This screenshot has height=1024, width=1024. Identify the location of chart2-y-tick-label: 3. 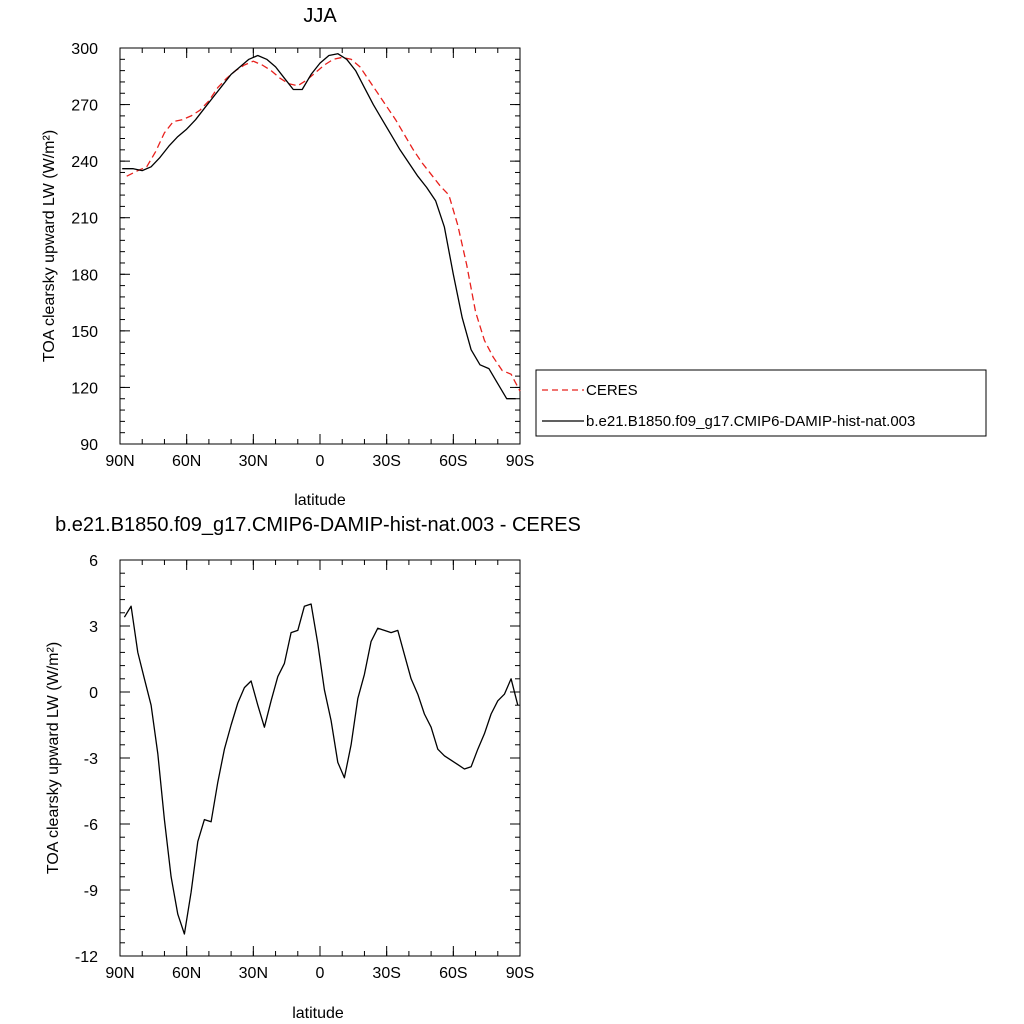
(93, 627).